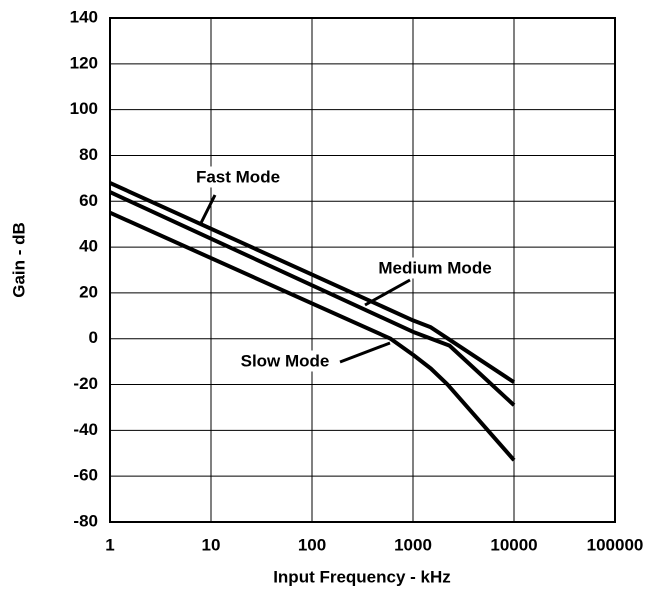 The image size is (650, 591). What do you see at coordinates (88, 154) in the screenshot?
I see `y-tick-label: 80` at bounding box center [88, 154].